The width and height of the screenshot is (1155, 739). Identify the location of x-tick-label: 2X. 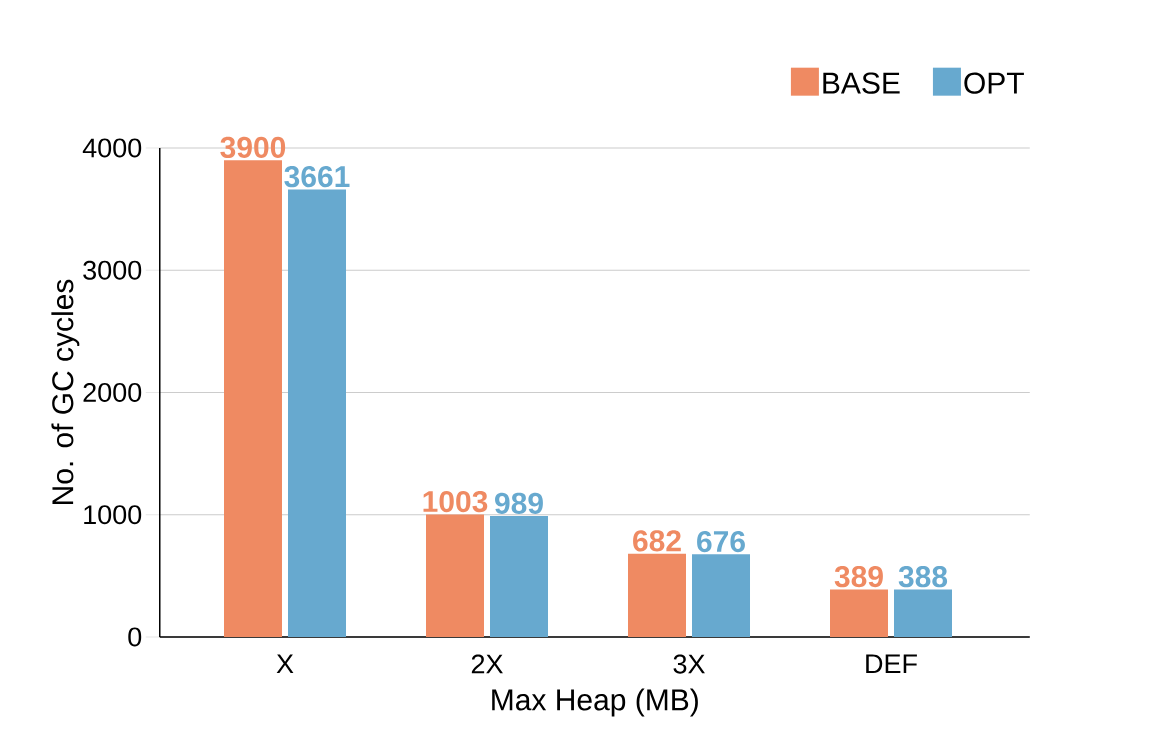
(487, 664).